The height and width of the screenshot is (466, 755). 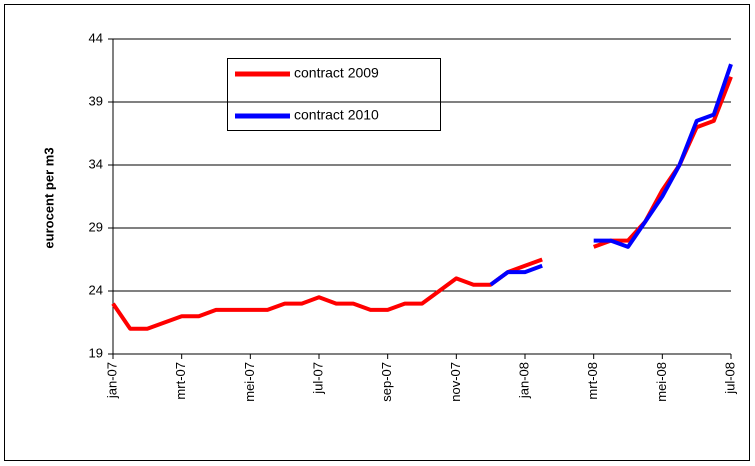 What do you see at coordinates (48, 197) in the screenshot?
I see `y-axis-label: eurocent per m3` at bounding box center [48, 197].